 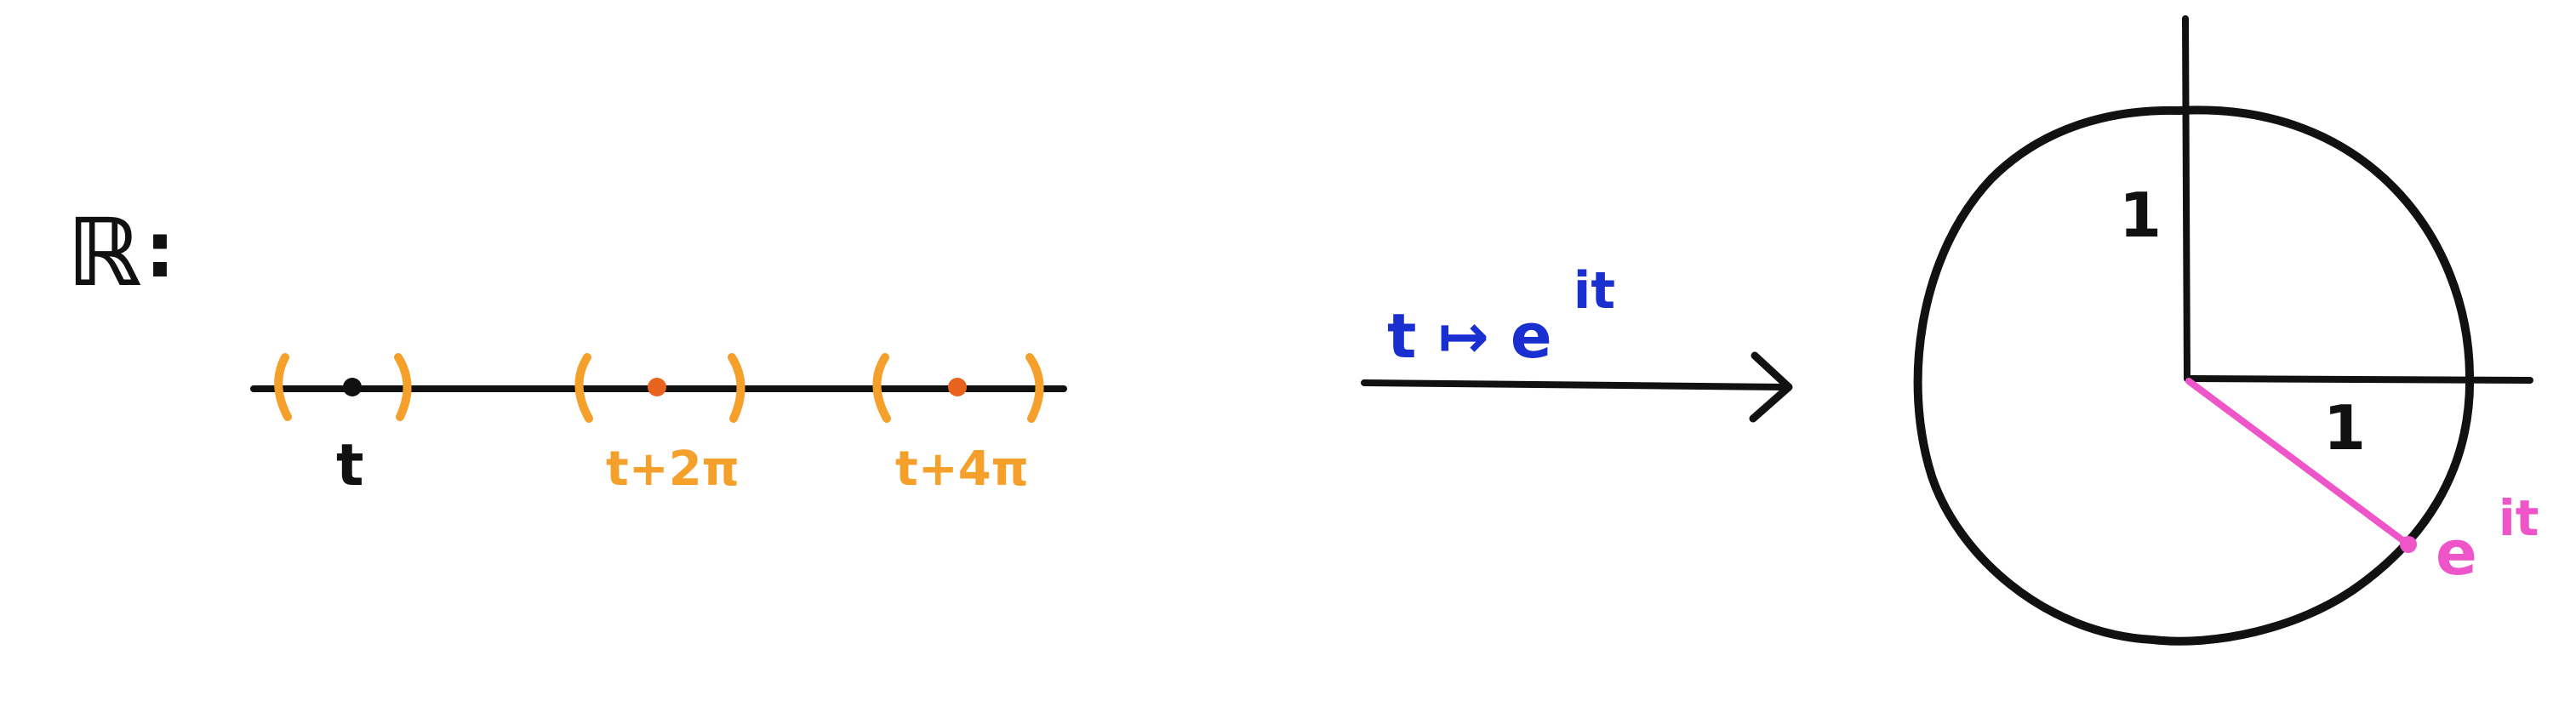 What do you see at coordinates (403, 387) in the screenshot?
I see `interval-t-right-paren` at bounding box center [403, 387].